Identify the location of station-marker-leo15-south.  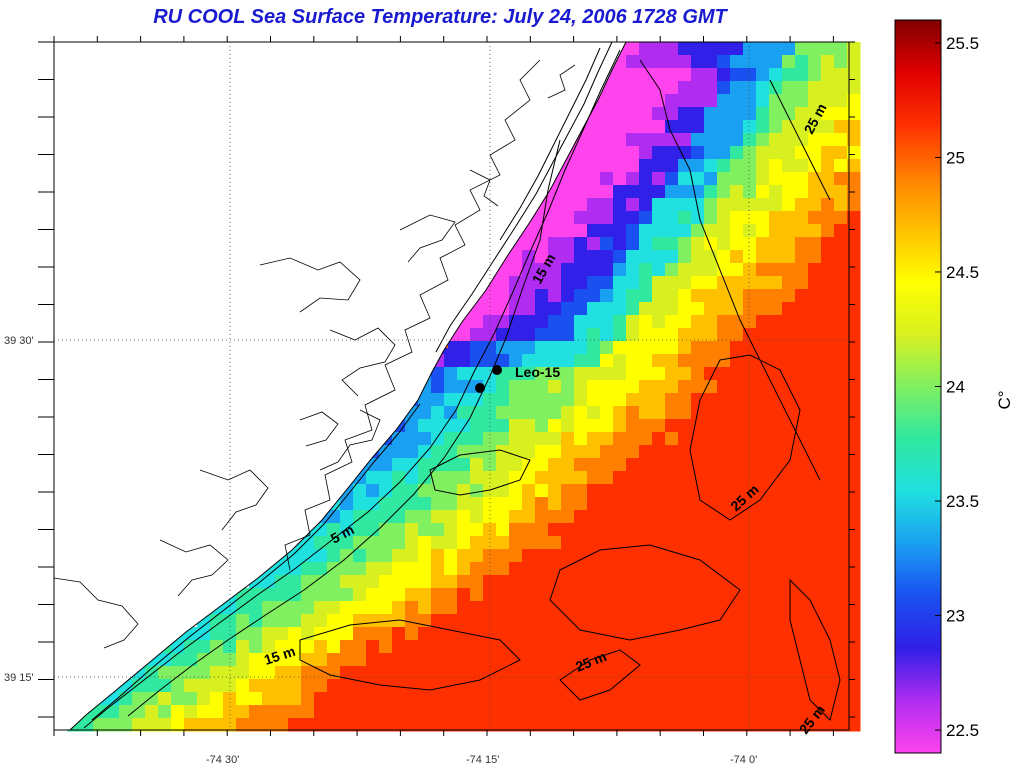
(480, 388).